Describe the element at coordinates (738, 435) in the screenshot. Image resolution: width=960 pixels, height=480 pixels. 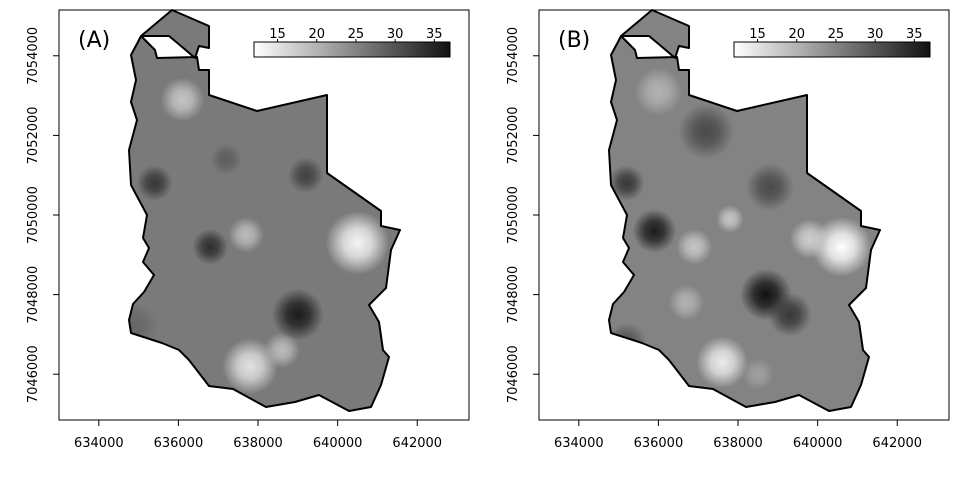
I see `panel-b-x-axis: 634000 636000 638000 640000 642000` at that location.